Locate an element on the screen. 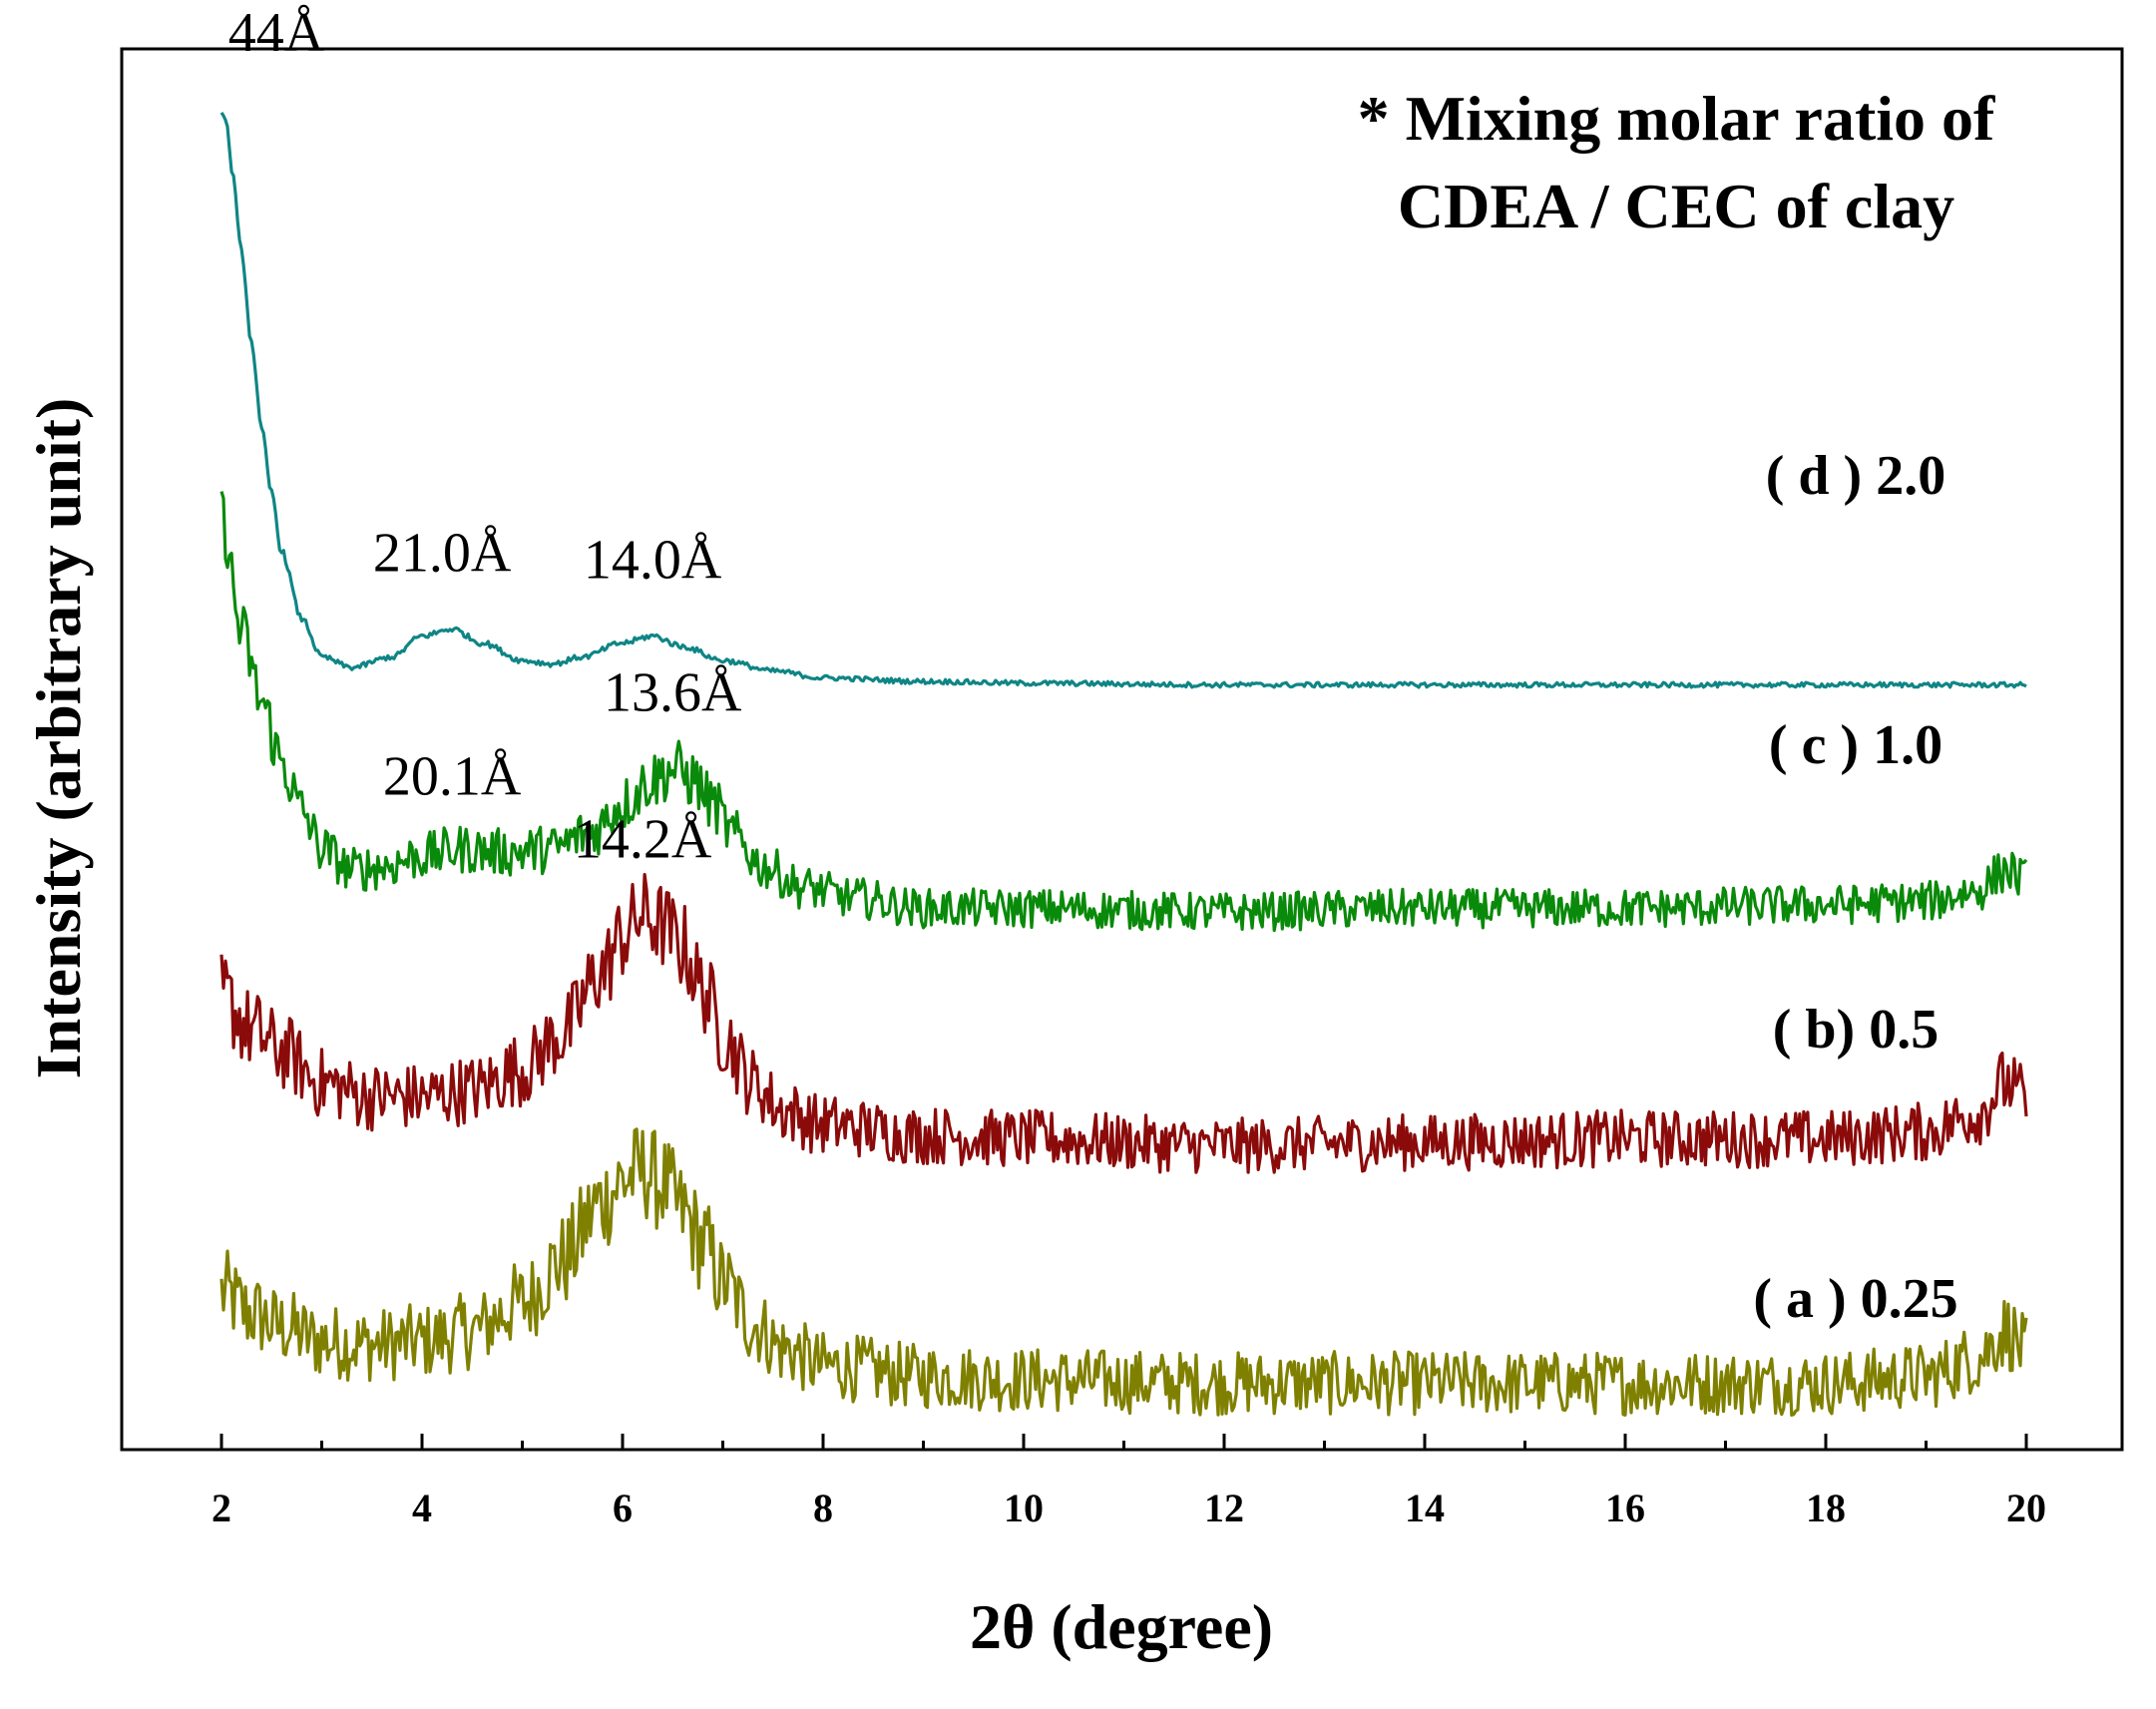 Image resolution: width=2156 pixels, height=1709 pixels. peak-annotation: 20.1Å is located at coordinates (452, 777).